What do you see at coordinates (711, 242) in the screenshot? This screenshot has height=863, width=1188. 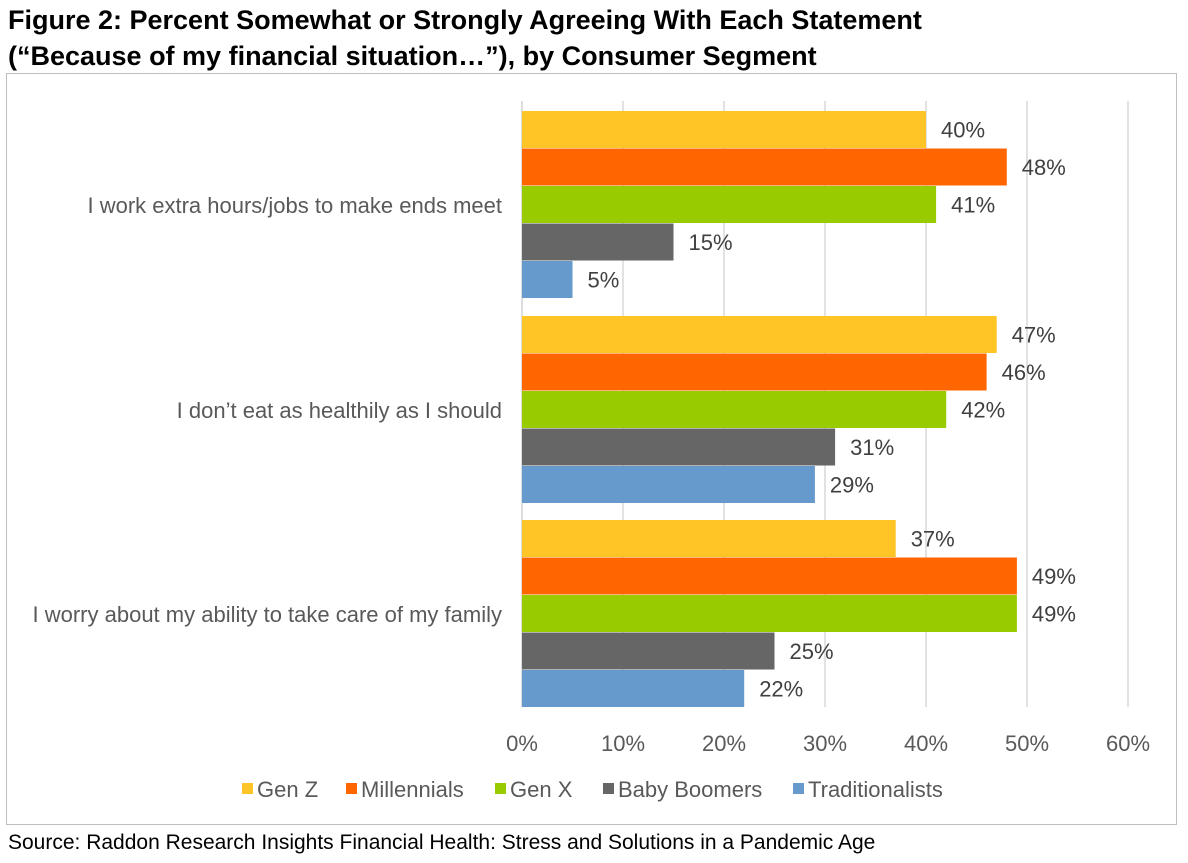 I see `data-label: 15%` at bounding box center [711, 242].